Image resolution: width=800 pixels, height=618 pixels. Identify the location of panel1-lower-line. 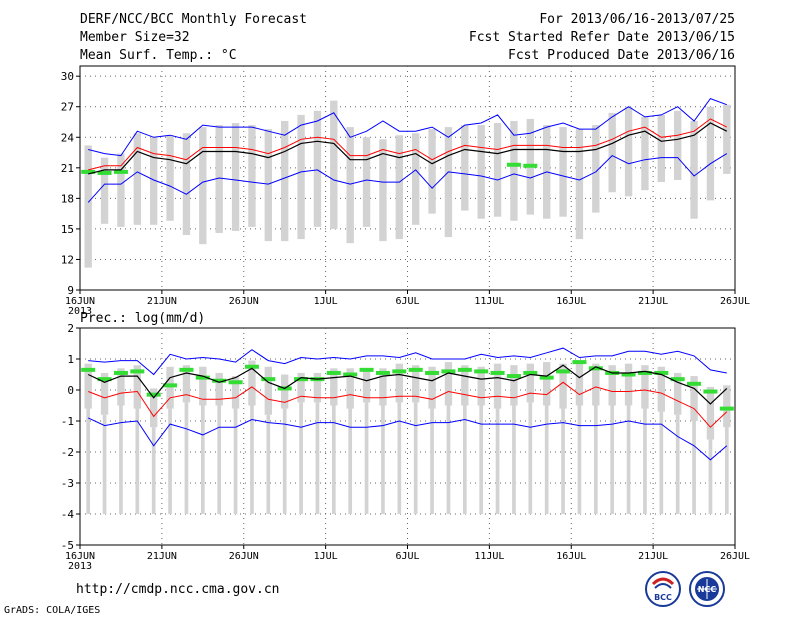
(407, 178).